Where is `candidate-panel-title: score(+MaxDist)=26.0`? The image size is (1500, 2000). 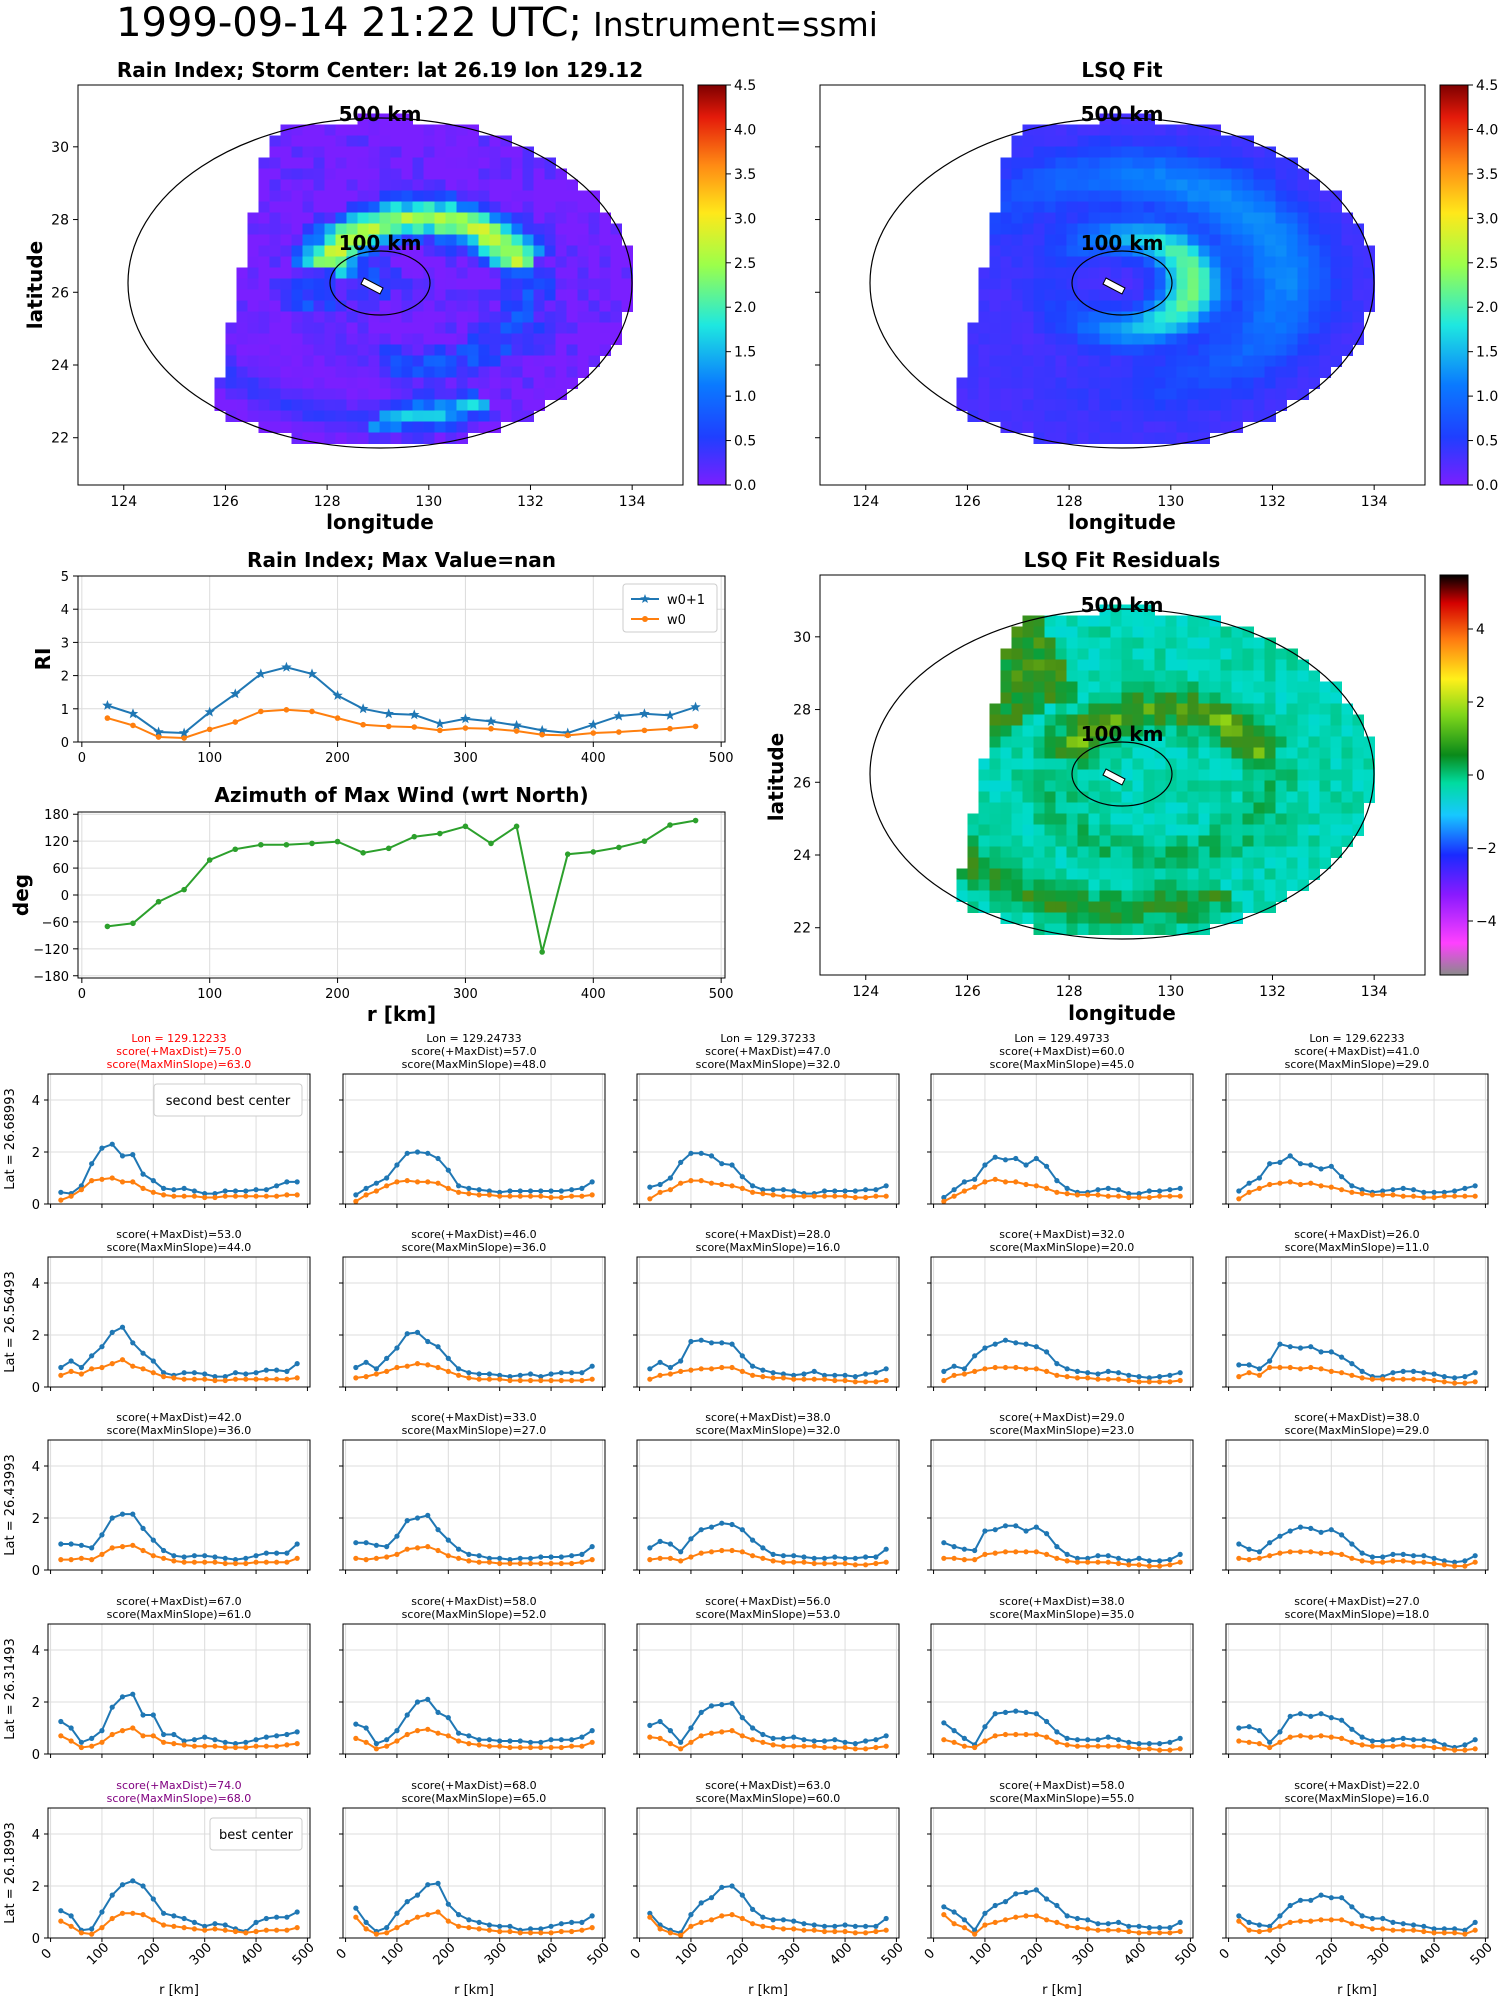
candidate-panel-title: score(+MaxDist)=26.0 is located at coordinates (1356, 1234).